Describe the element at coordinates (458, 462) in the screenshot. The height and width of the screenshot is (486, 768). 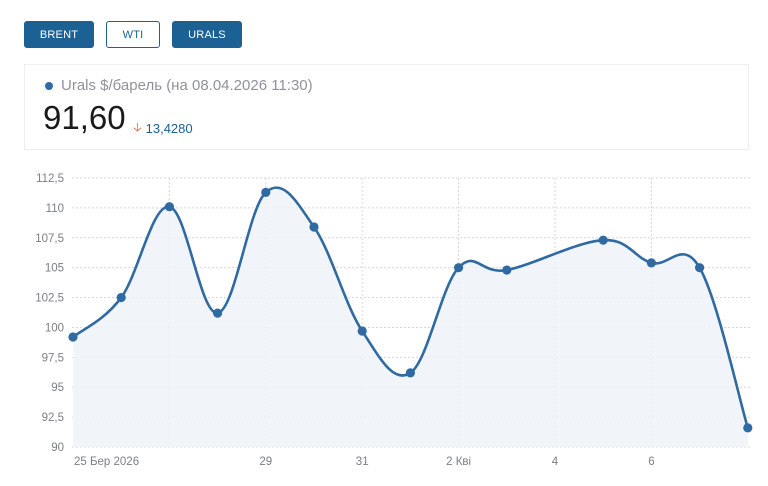
I see `x-tick-label: 2 Кві` at that location.